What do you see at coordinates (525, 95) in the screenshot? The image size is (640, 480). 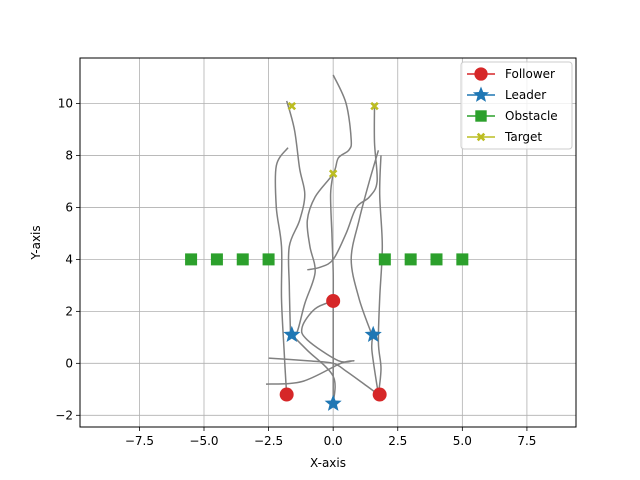 I see `legend-label-leader: Leader` at bounding box center [525, 95].